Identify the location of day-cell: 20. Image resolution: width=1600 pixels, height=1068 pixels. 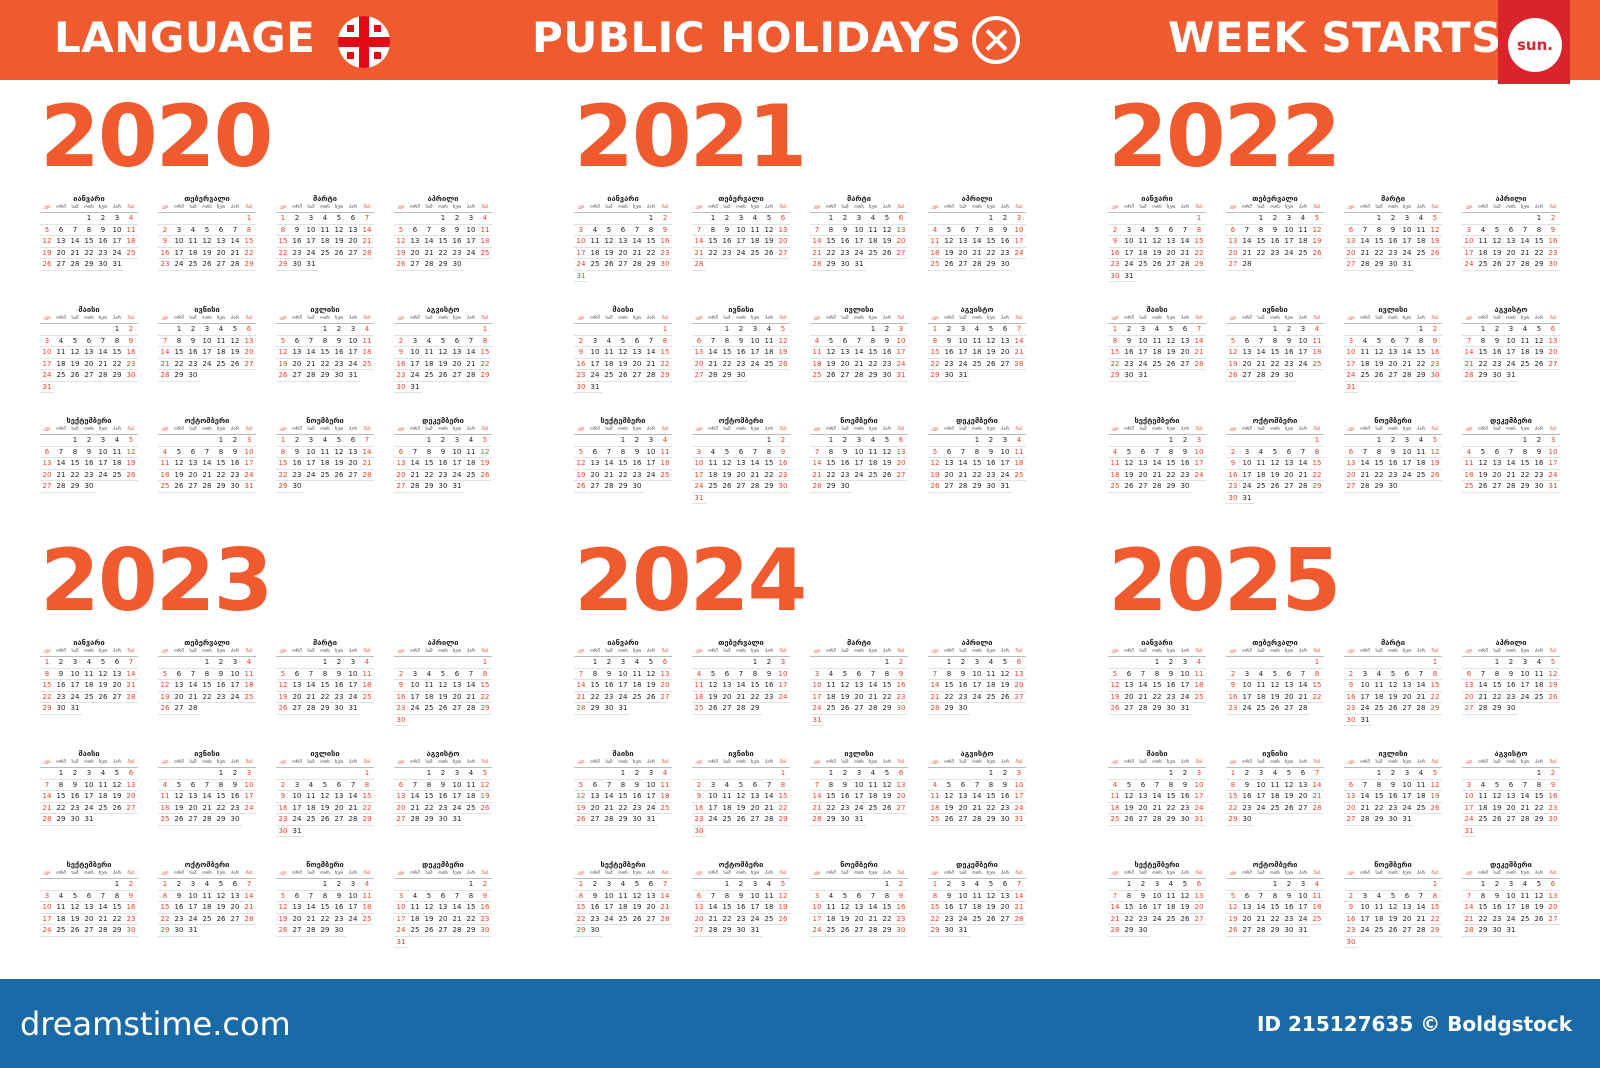
(699, 364).